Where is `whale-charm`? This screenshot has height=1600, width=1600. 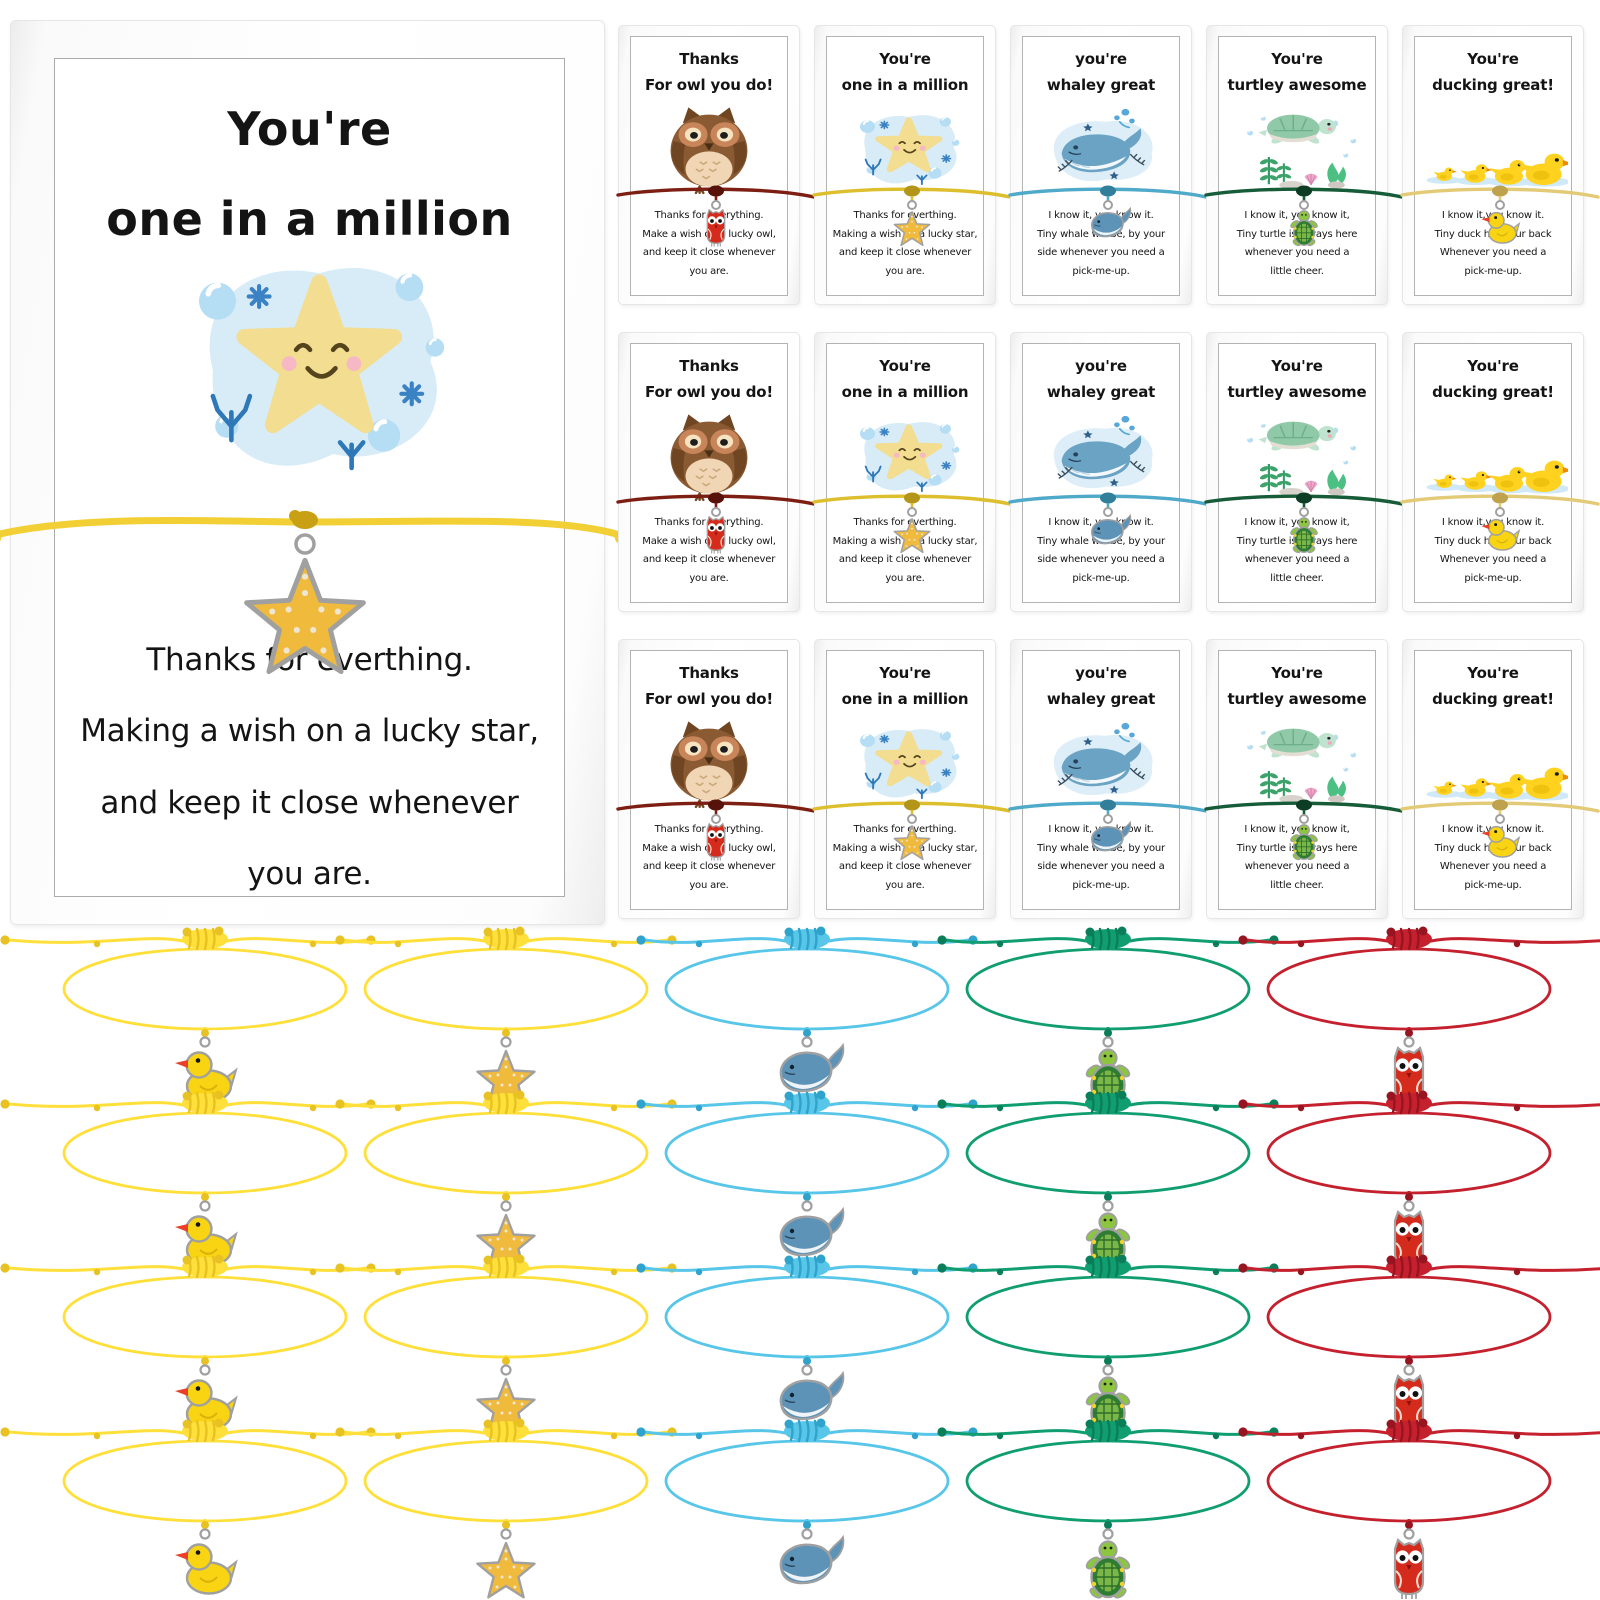
whale-charm is located at coordinates (812, 1559).